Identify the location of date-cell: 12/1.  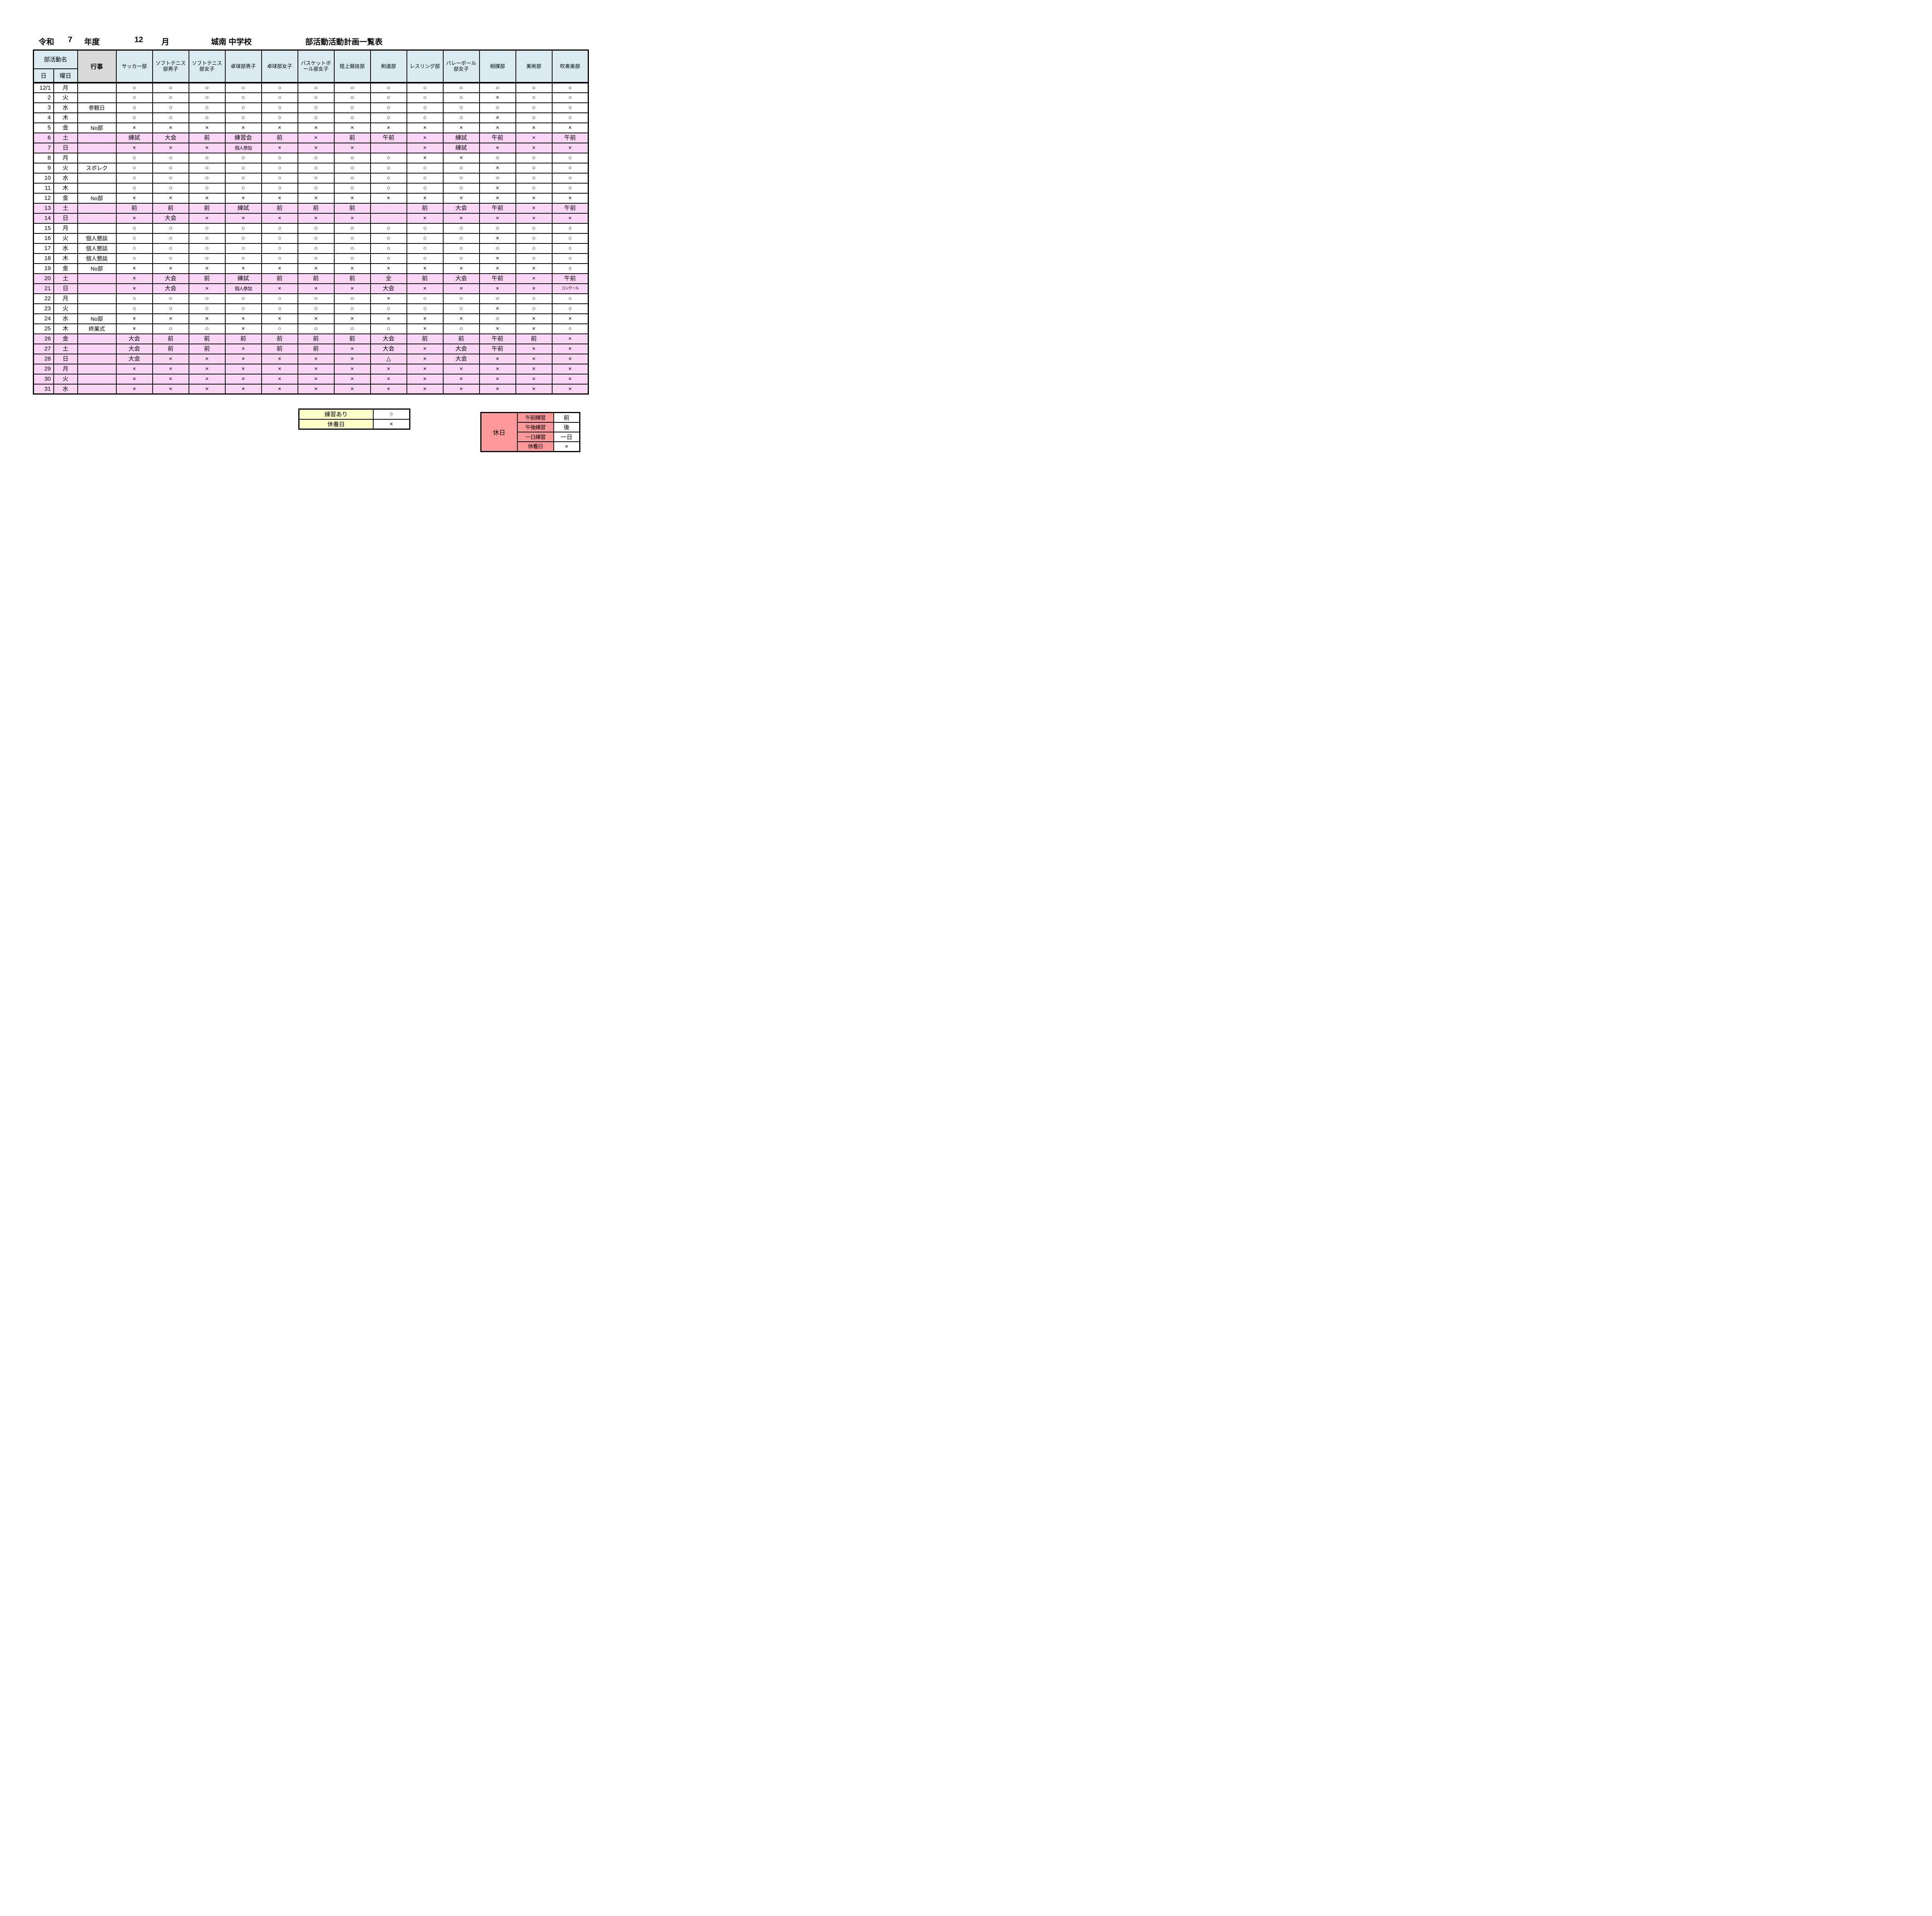
(43, 87).